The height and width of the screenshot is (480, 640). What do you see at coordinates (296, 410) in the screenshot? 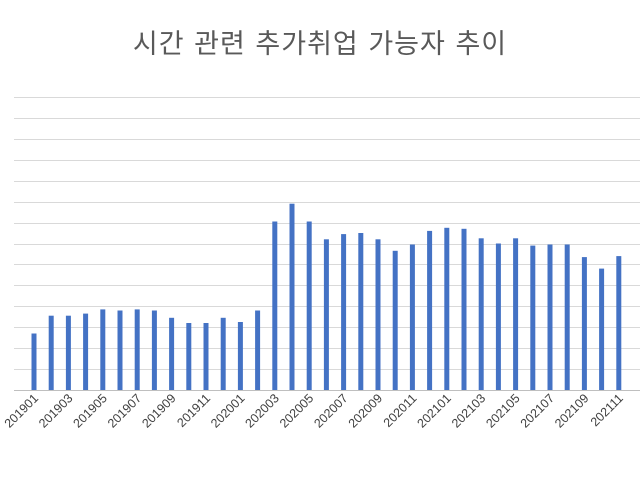
I see `x-tick-label: 202005` at bounding box center [296, 410].